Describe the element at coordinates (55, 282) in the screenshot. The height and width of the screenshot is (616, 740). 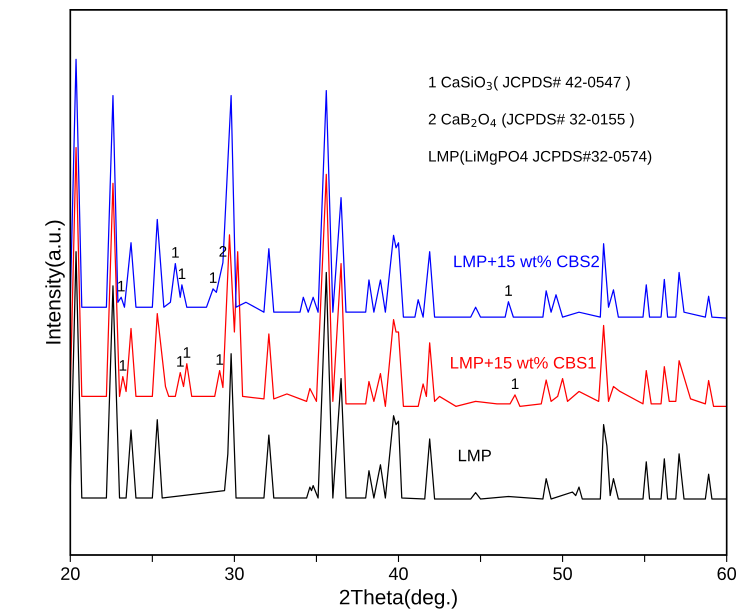
I see `y-axis-title: Intensity(a.u.)` at that location.